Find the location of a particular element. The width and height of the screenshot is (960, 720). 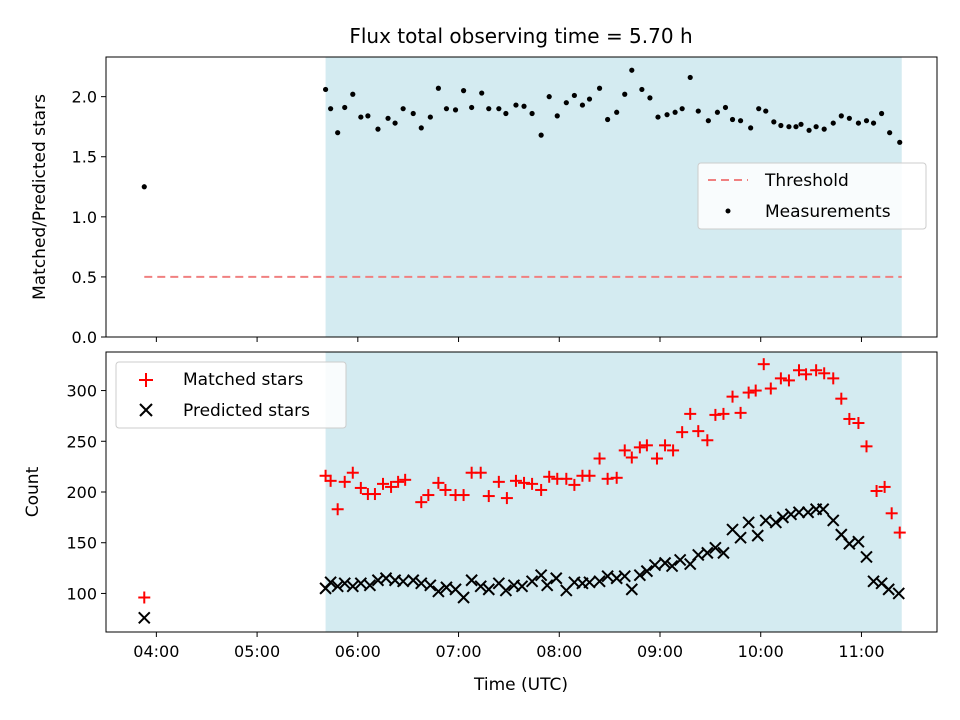

x-tick-label: 09:00 is located at coordinates (660, 651).